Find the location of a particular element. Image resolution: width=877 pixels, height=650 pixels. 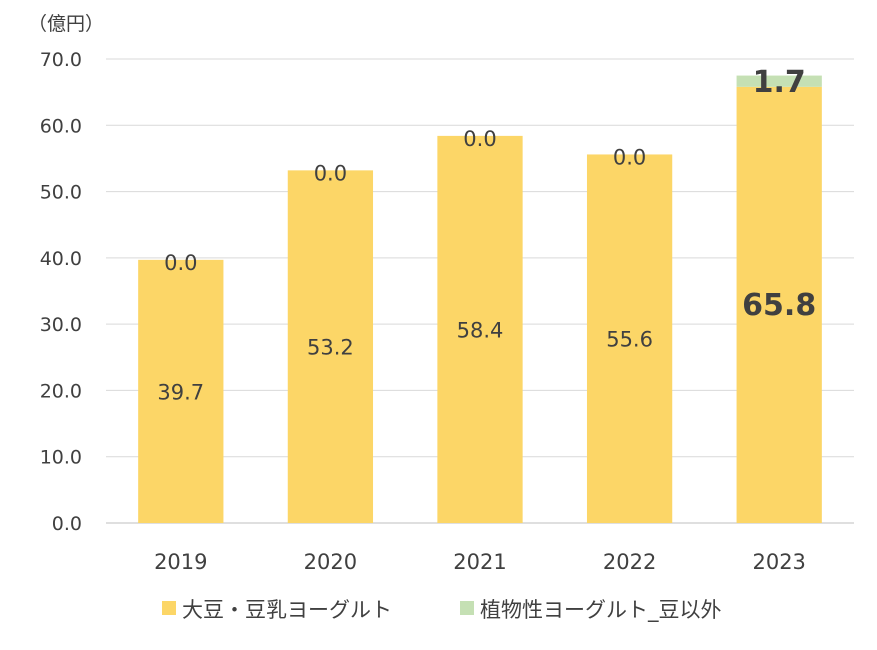

y-tick-label: 0.0 is located at coordinates (67, 524).